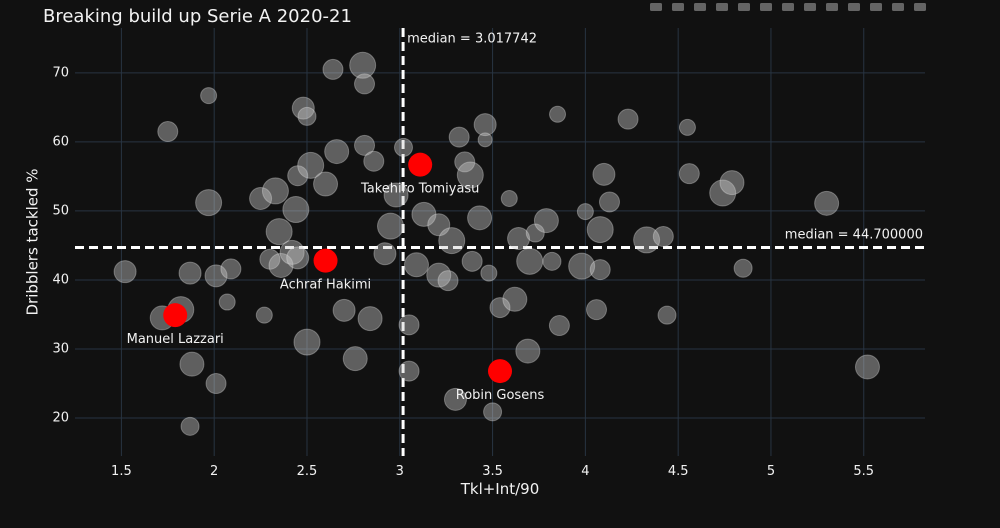  What do you see at coordinates (585, 471) in the screenshot?
I see `x-tick-label: 4` at bounding box center [585, 471].